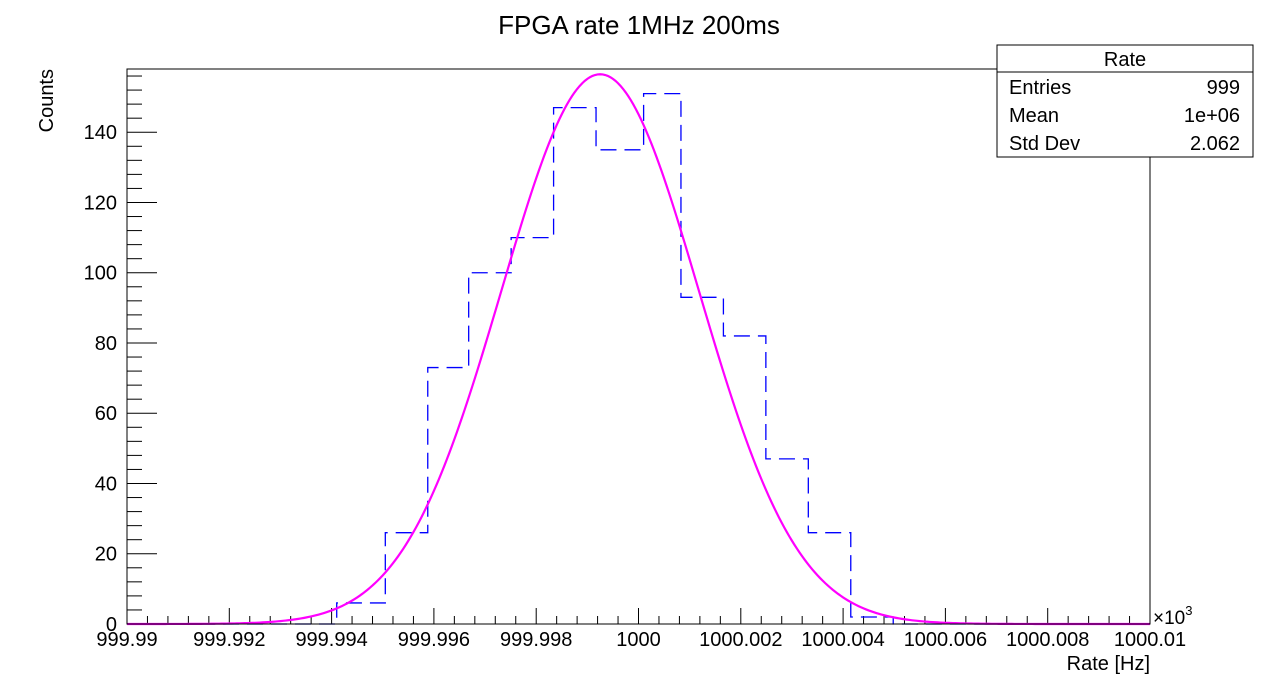 The image size is (1278, 694). What do you see at coordinates (1188, 610) in the screenshot?
I see `x-multiplier-exponent: 3` at bounding box center [1188, 610].